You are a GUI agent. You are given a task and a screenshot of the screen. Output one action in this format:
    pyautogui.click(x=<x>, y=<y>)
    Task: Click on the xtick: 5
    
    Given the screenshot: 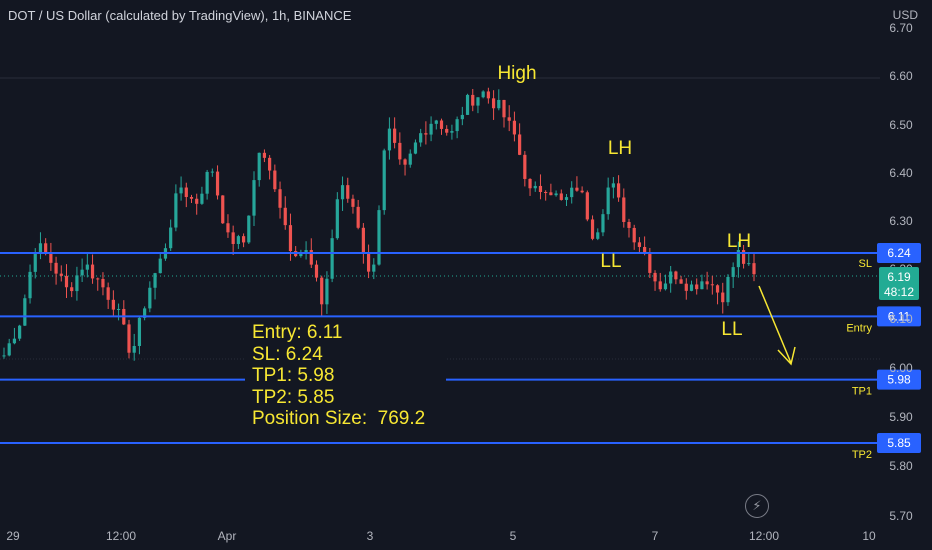 What is the action you would take?
    pyautogui.click(x=513, y=536)
    